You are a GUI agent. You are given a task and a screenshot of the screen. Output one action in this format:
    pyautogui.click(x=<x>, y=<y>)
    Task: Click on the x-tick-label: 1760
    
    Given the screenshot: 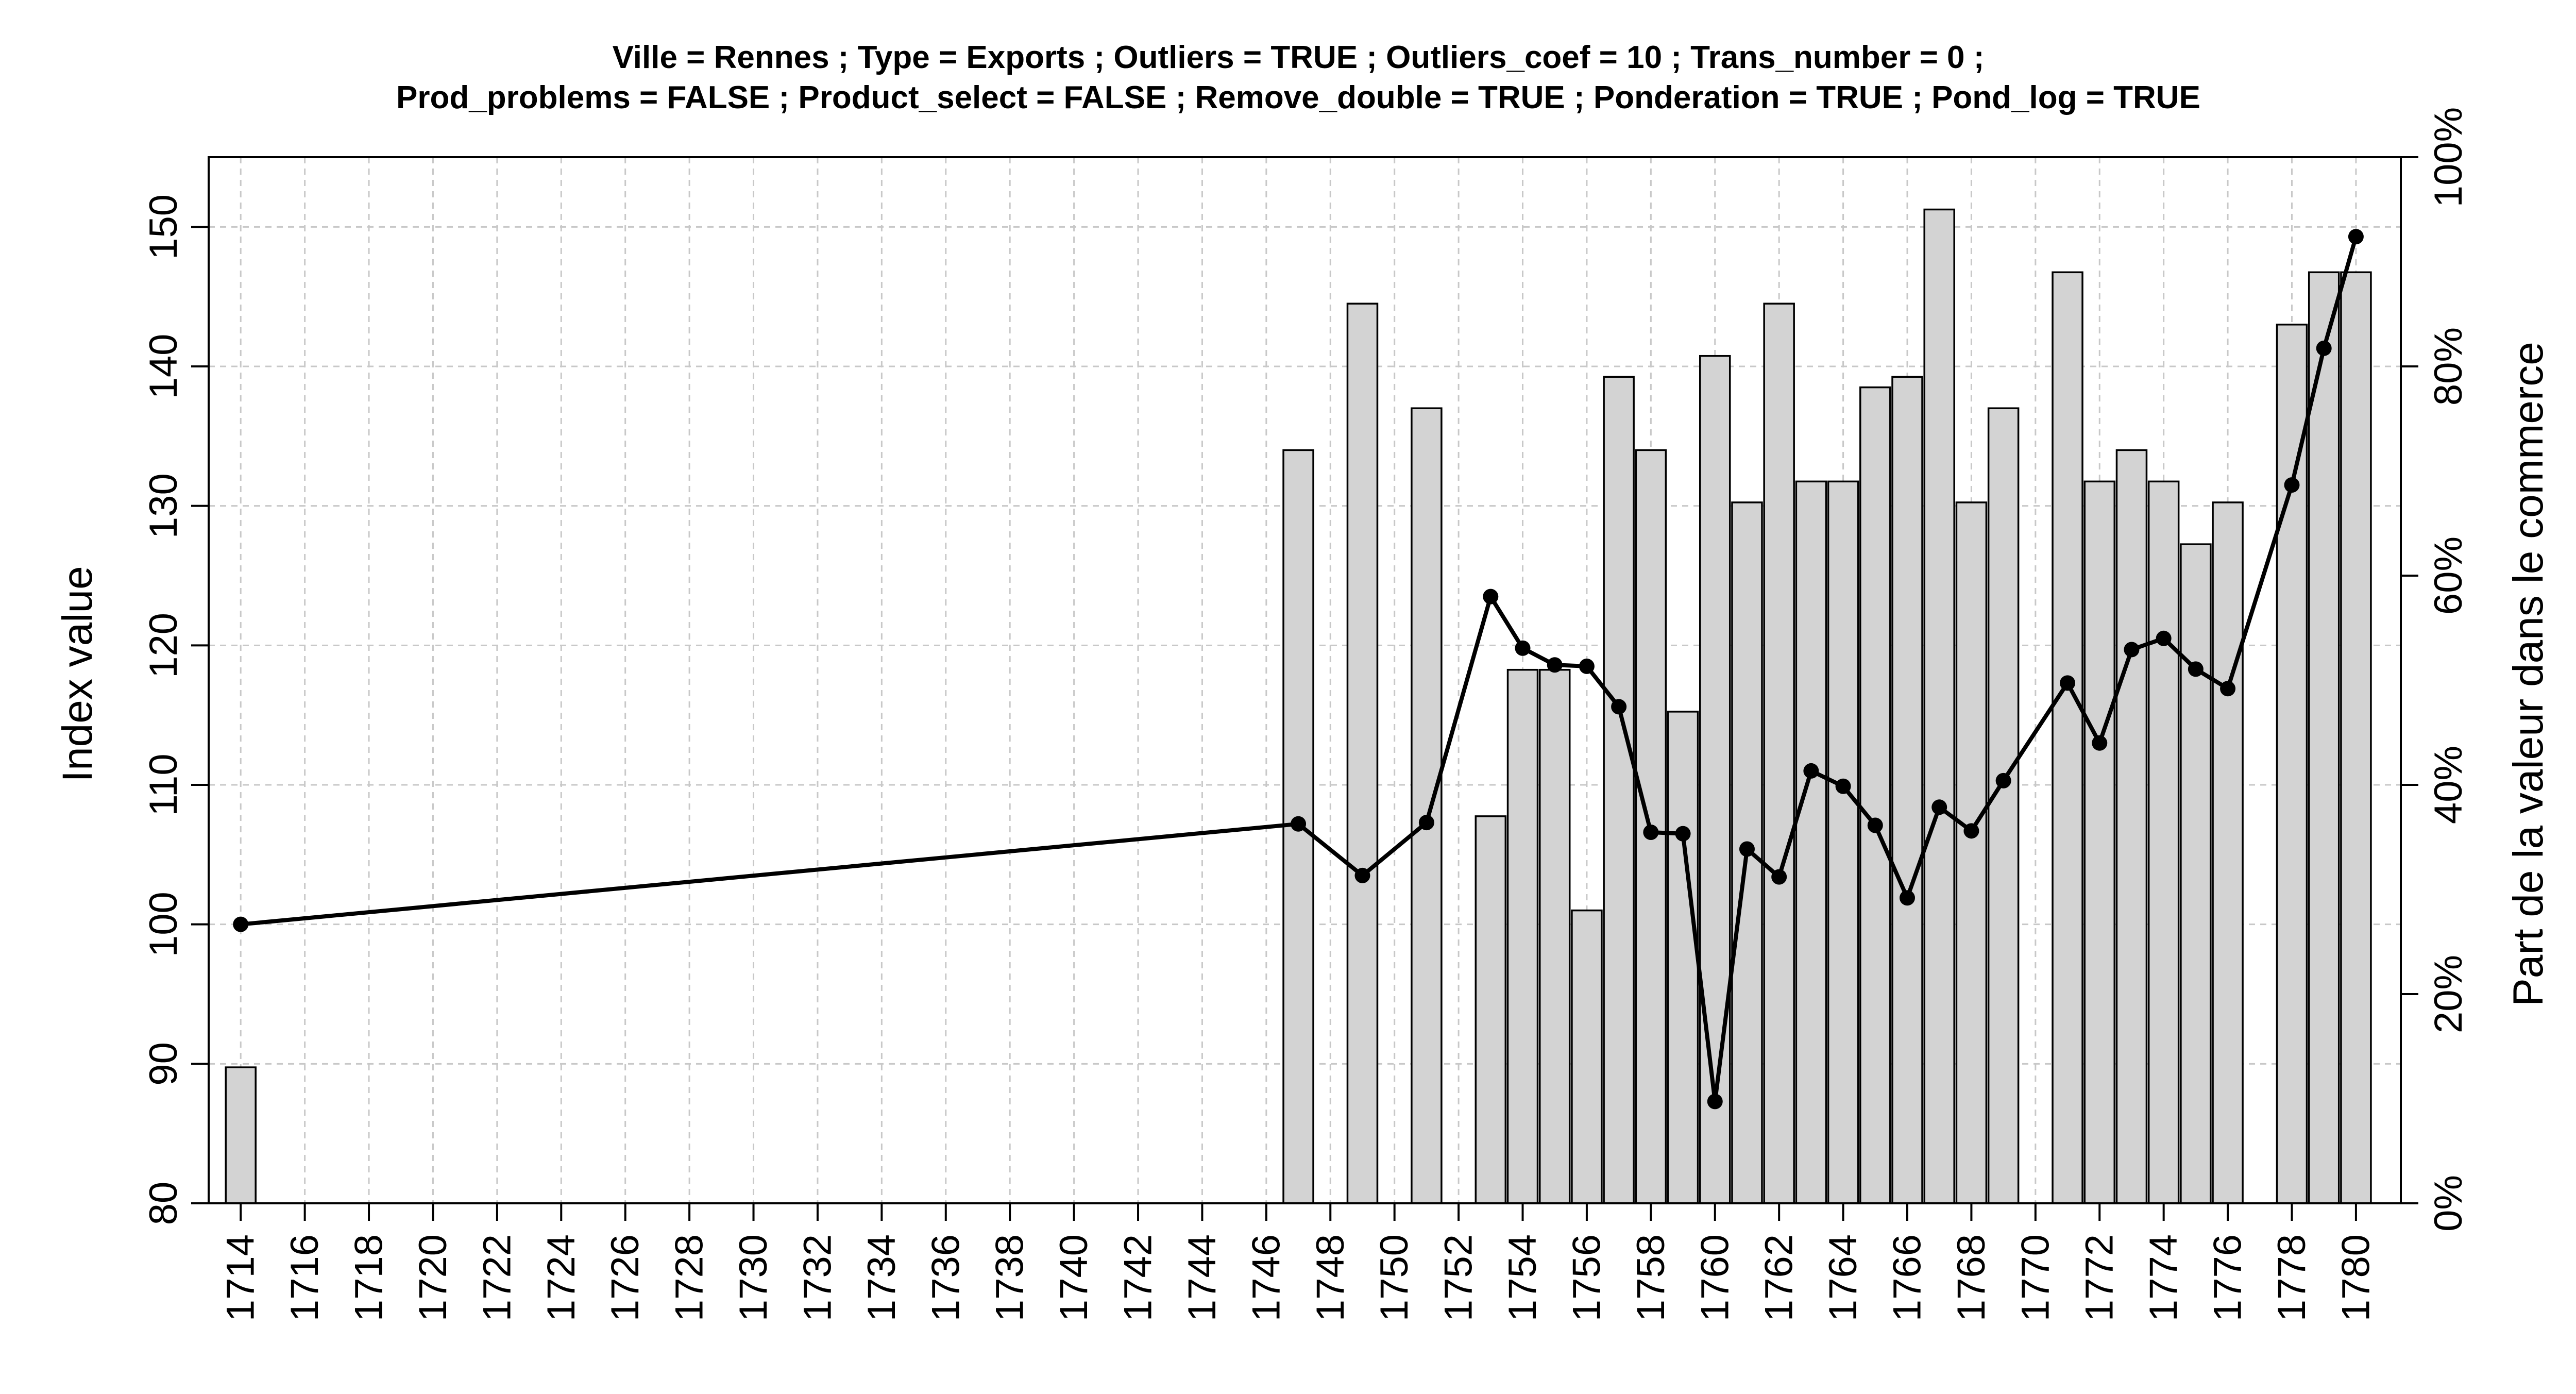 What is the action you would take?
    pyautogui.click(x=1715, y=1277)
    